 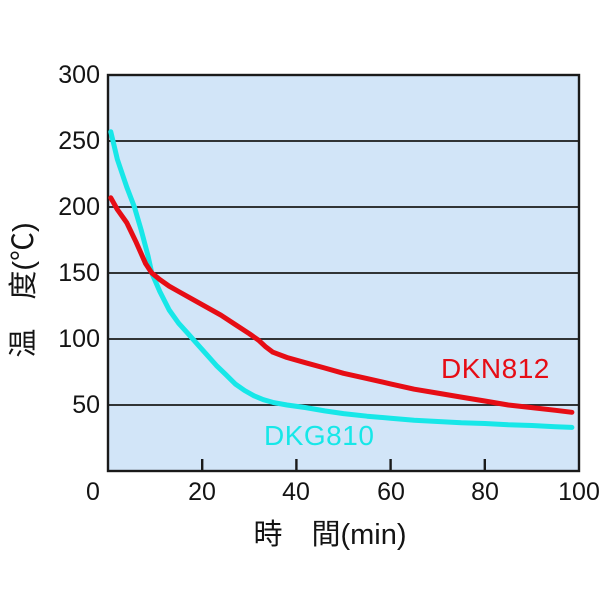 I want to click on x-tick-label-100: 100, so click(x=579, y=492).